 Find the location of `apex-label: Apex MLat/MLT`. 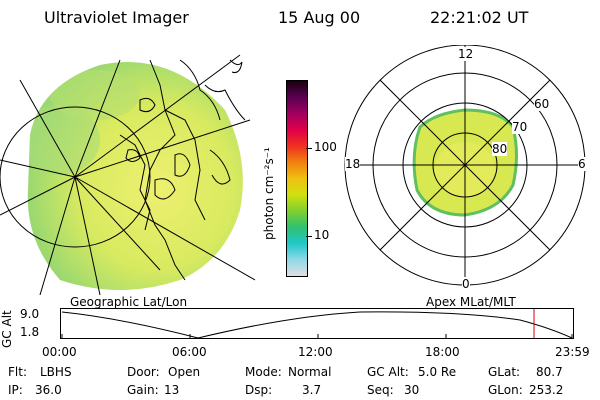

apex-label: Apex MLat/MLT is located at coordinates (471, 302).